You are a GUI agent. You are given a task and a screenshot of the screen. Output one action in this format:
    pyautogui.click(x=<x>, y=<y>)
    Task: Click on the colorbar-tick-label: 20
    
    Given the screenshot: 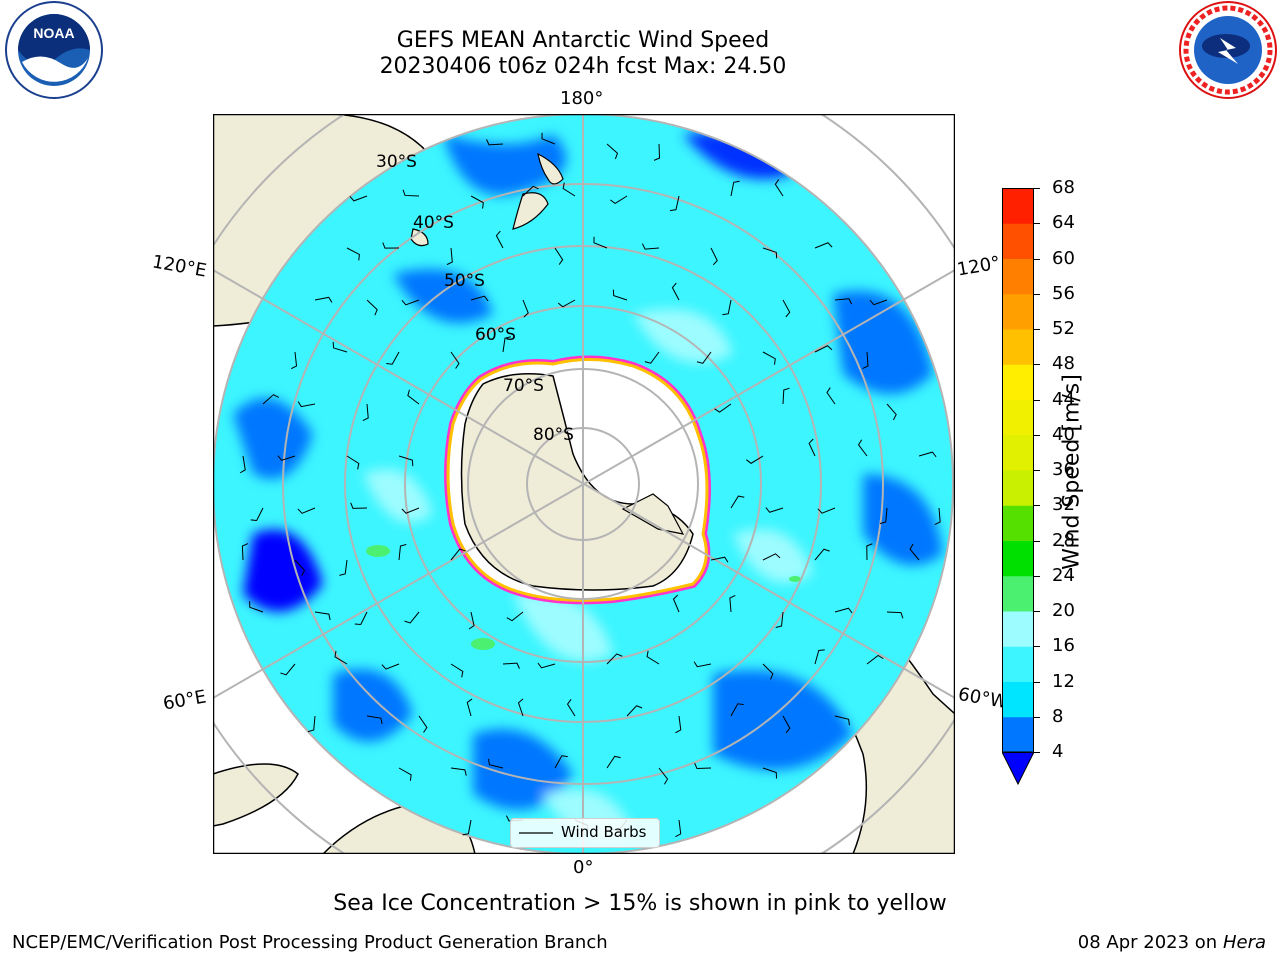 What is the action you would take?
    pyautogui.click(x=1063, y=610)
    